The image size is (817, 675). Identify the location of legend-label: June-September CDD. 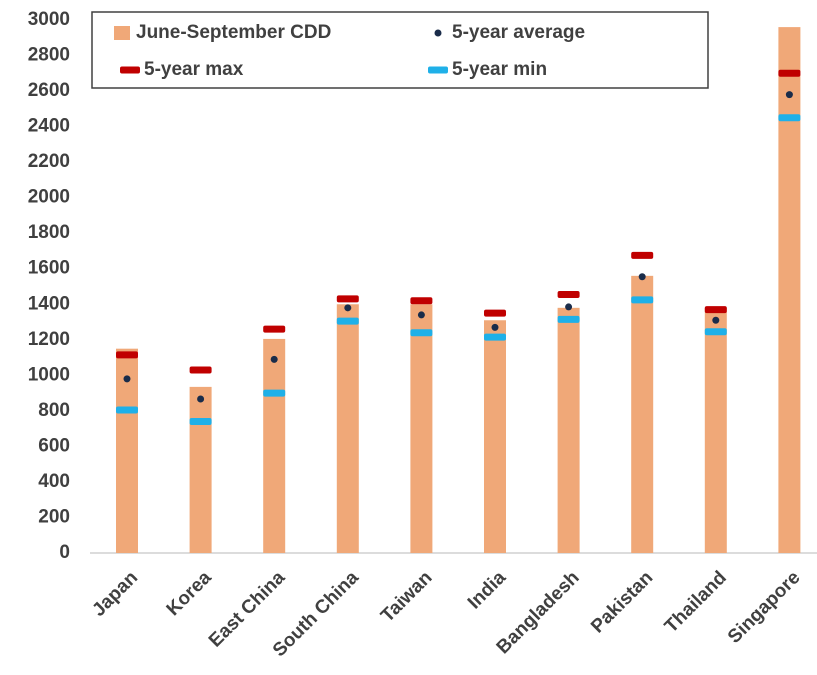
(233, 32).